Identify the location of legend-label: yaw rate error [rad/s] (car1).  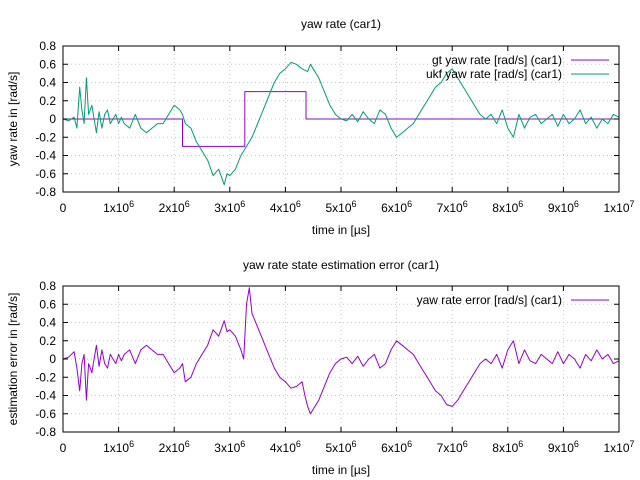
(489, 300).